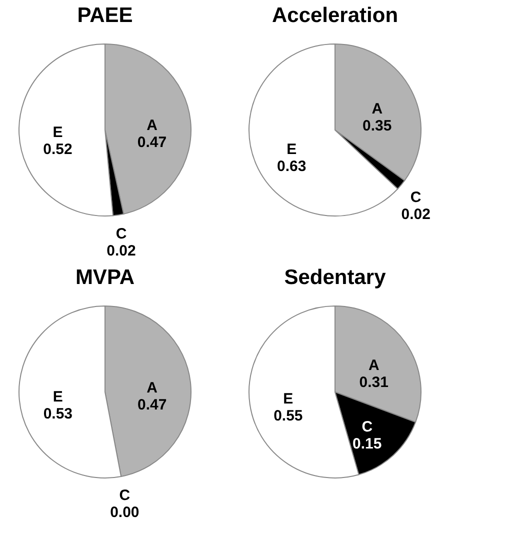 The width and height of the screenshot is (526, 544). I want to click on chart-title: Acceleration, so click(335, 15).